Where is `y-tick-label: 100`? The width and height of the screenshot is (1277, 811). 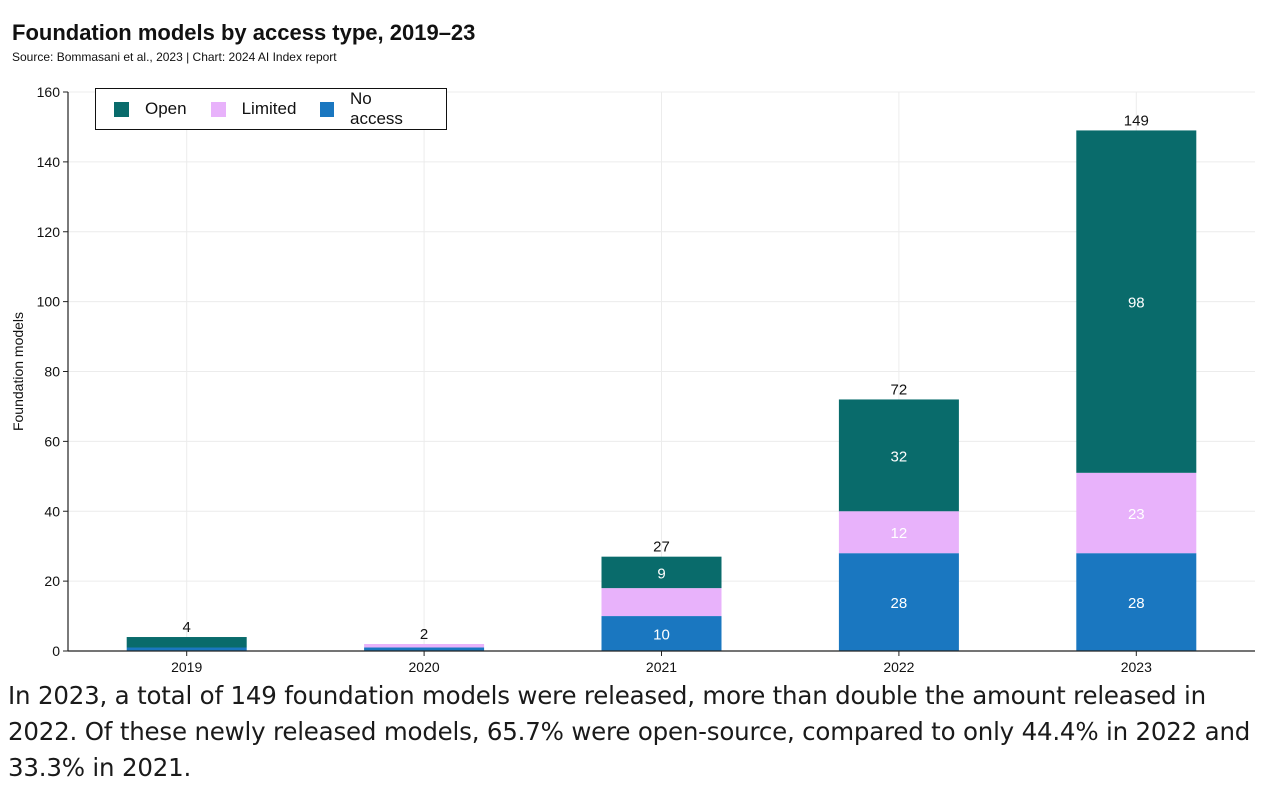 y-tick-label: 100 is located at coordinates (49, 302).